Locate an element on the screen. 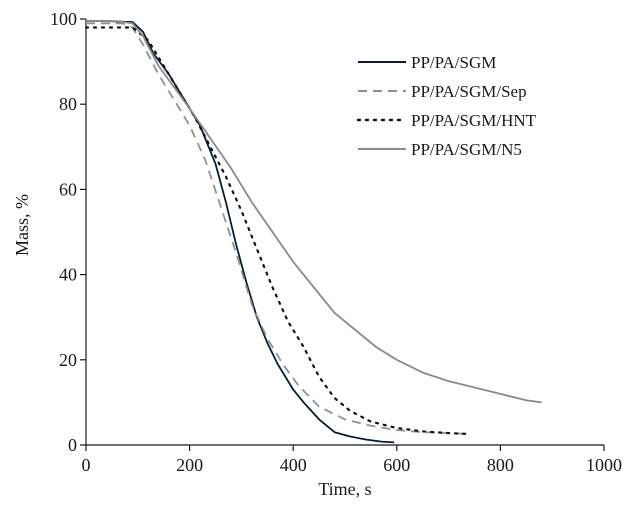 Image resolution: width=629 pixels, height=508 pixels. x-tick-label: 800 is located at coordinates (500, 465).